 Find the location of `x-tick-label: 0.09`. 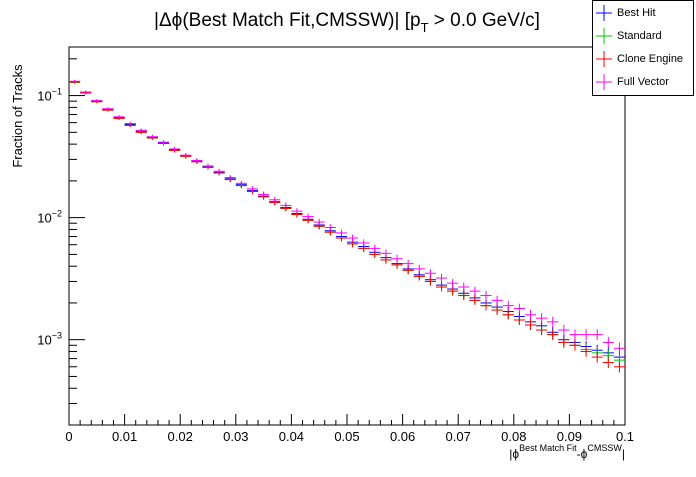

x-tick-label: 0.09 is located at coordinates (569, 436).